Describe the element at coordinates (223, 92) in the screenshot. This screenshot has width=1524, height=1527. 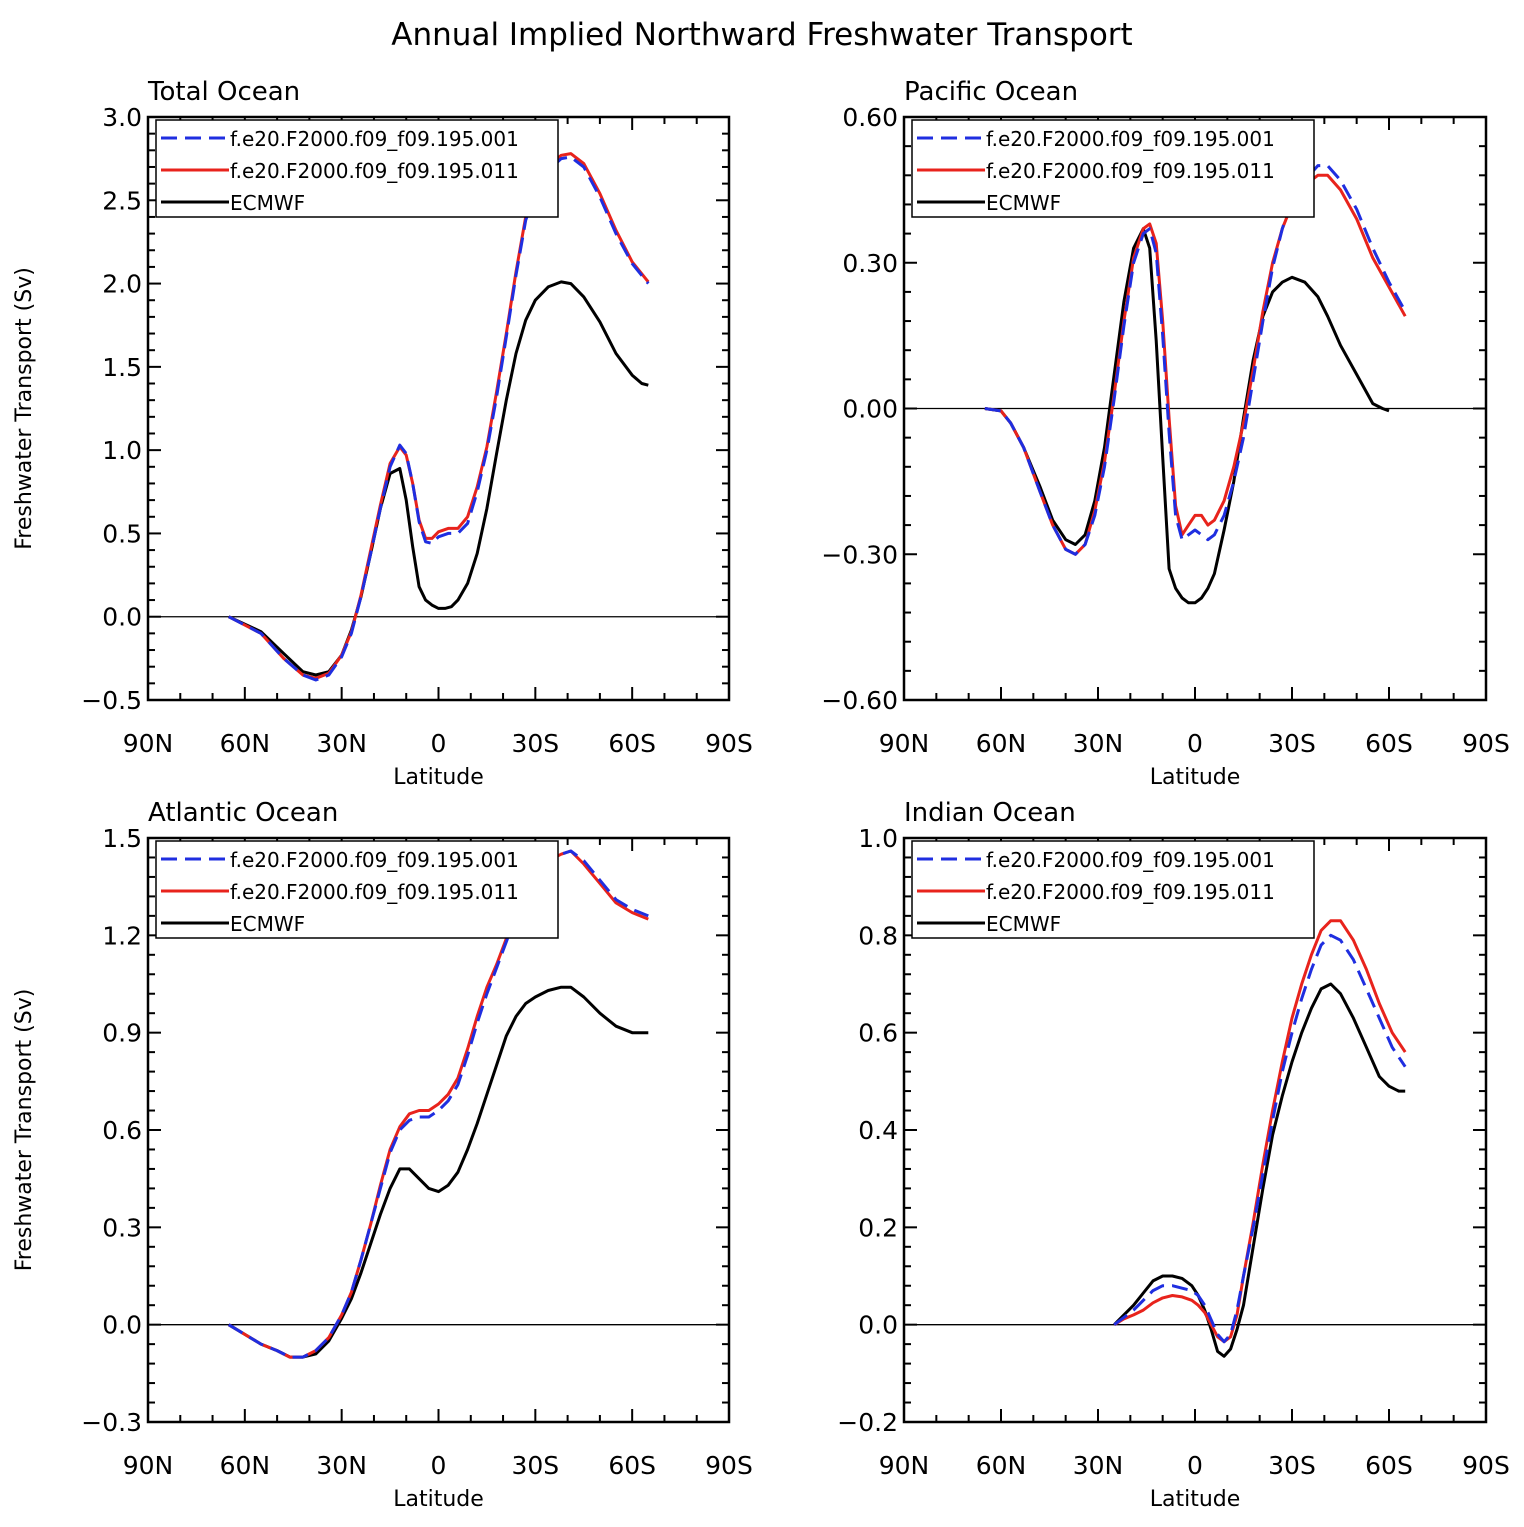
I see `panel-title: Total Ocean` at that location.